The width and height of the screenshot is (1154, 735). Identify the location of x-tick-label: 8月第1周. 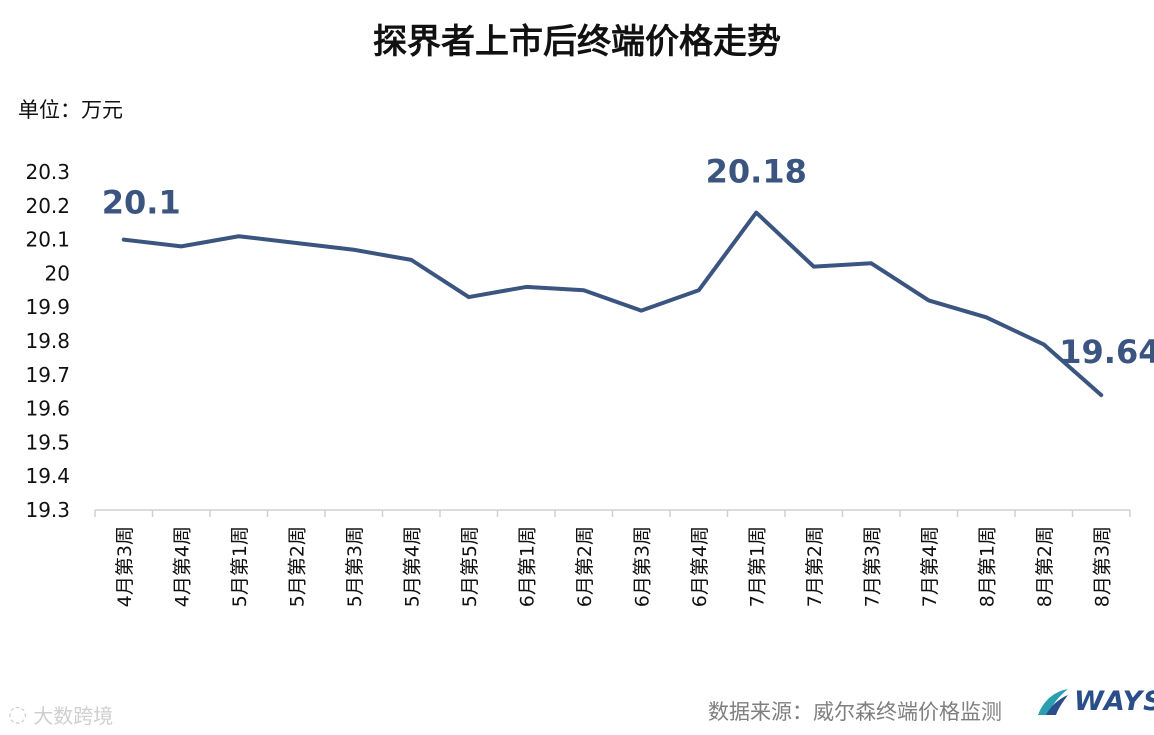
(987, 566).